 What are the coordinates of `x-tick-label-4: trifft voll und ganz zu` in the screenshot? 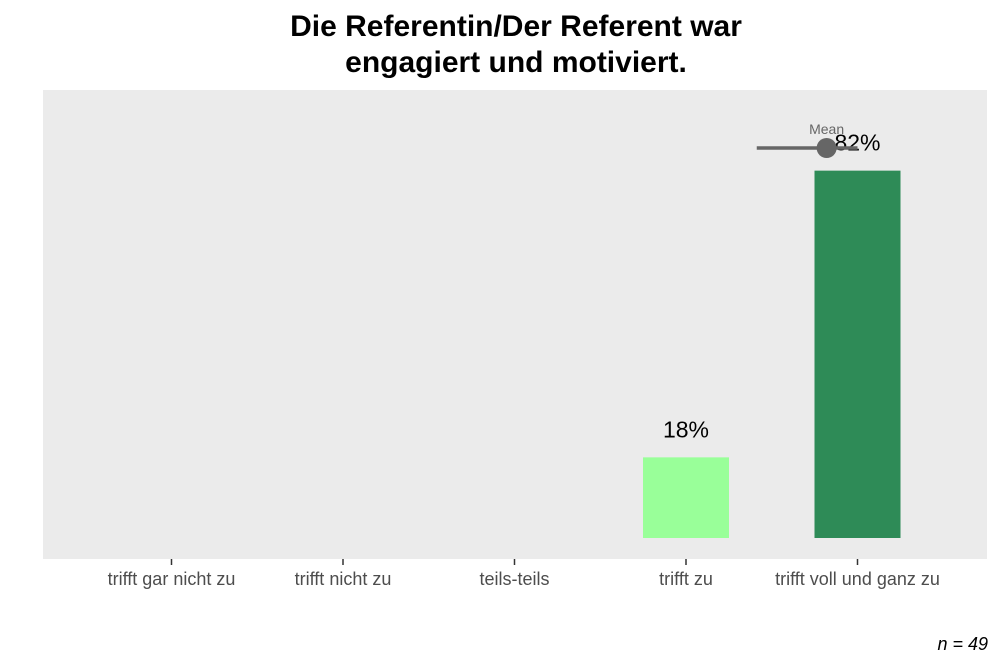 It's located at (857, 579).